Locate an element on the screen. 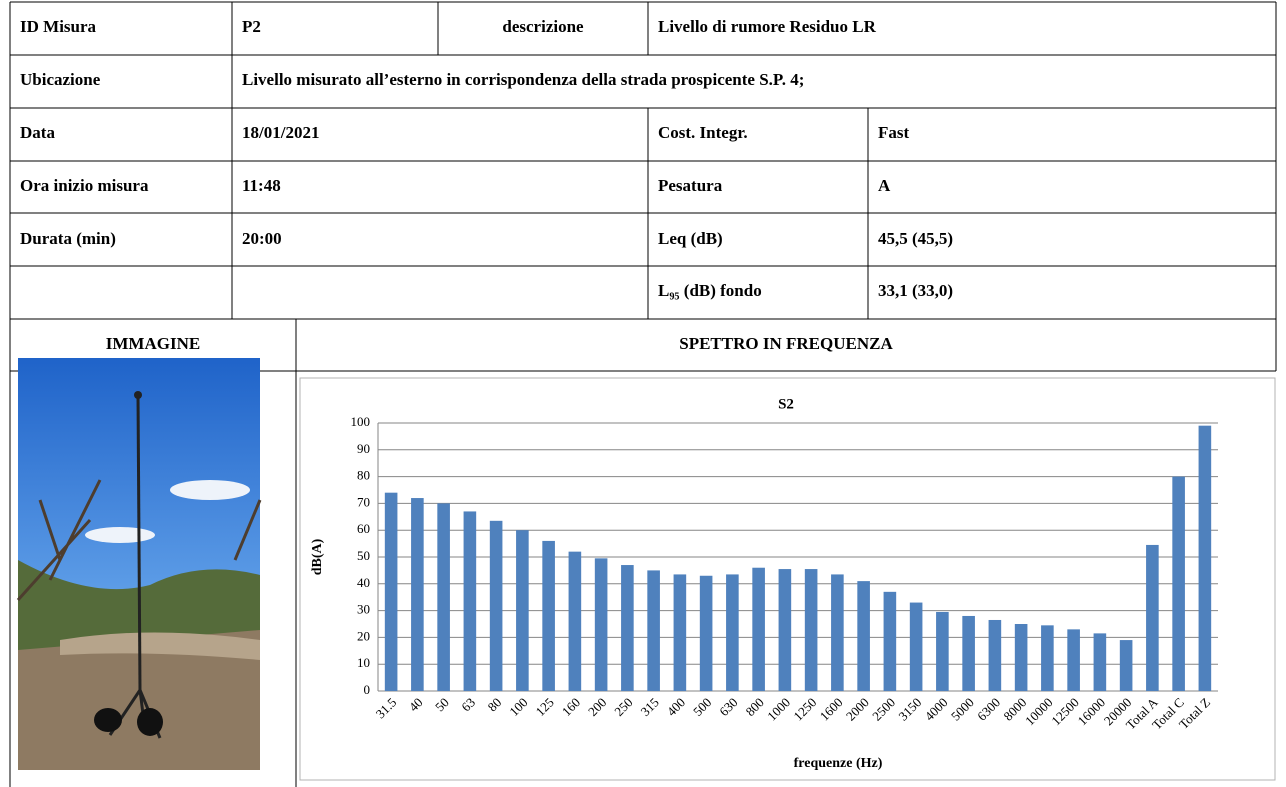 The image size is (1286, 787). photo is located at coordinates (139, 564).